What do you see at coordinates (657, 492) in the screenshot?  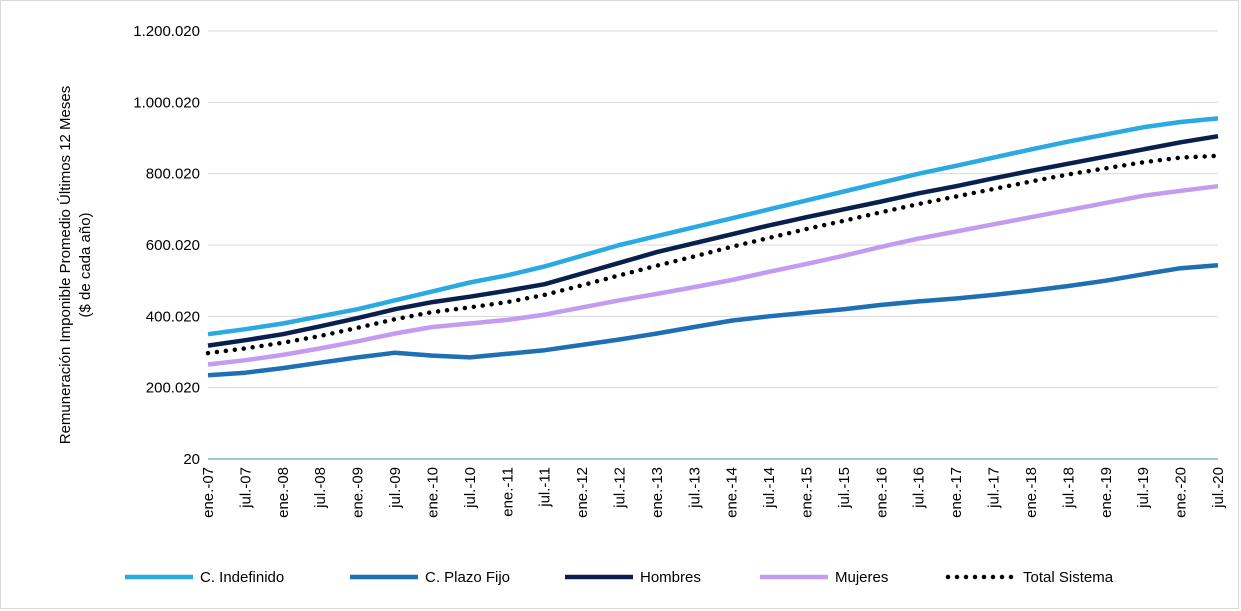 I see `x-tick-label: ene.-13` at bounding box center [657, 492].